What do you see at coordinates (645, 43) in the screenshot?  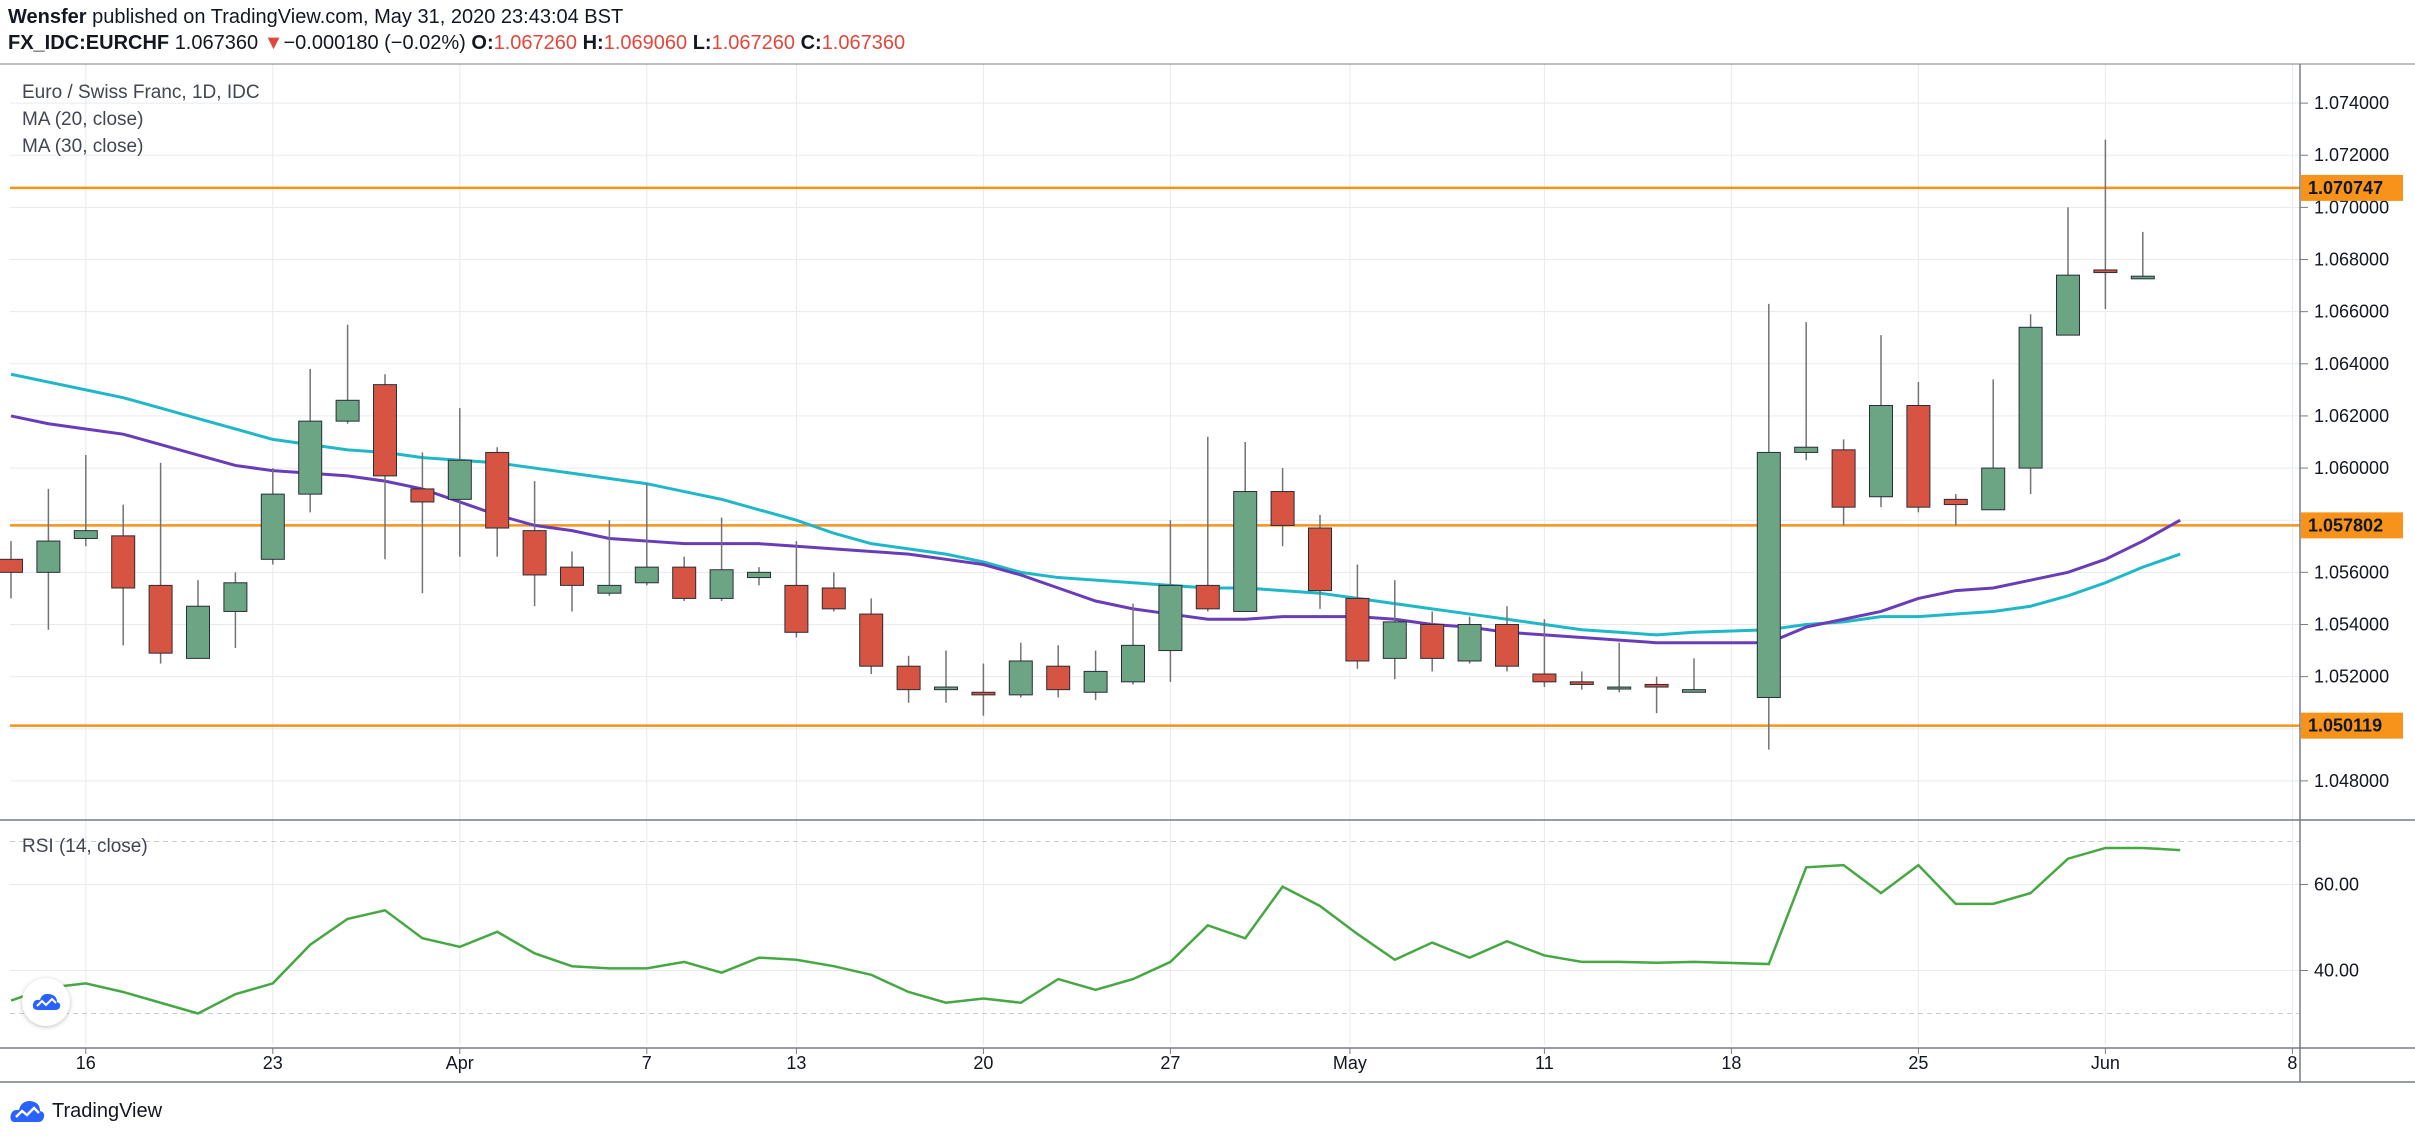 I see `high-value: 1.069060` at bounding box center [645, 43].